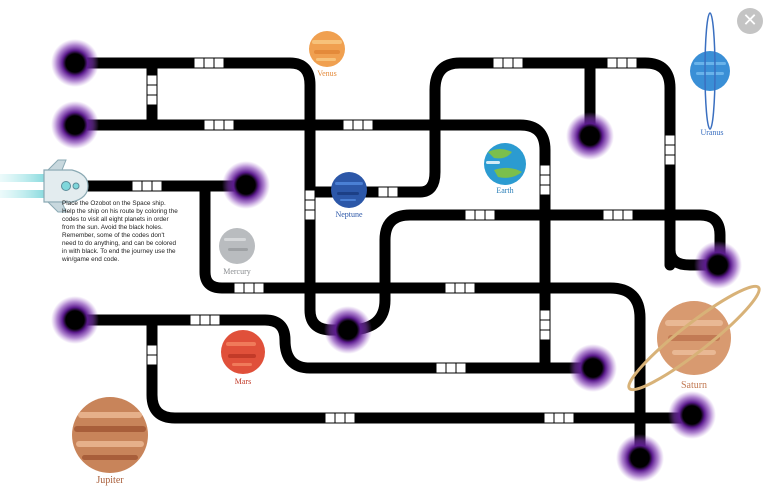 This screenshot has width=770, height=497. What do you see at coordinates (505, 190) in the screenshot?
I see `earth-label: Earth` at bounding box center [505, 190].